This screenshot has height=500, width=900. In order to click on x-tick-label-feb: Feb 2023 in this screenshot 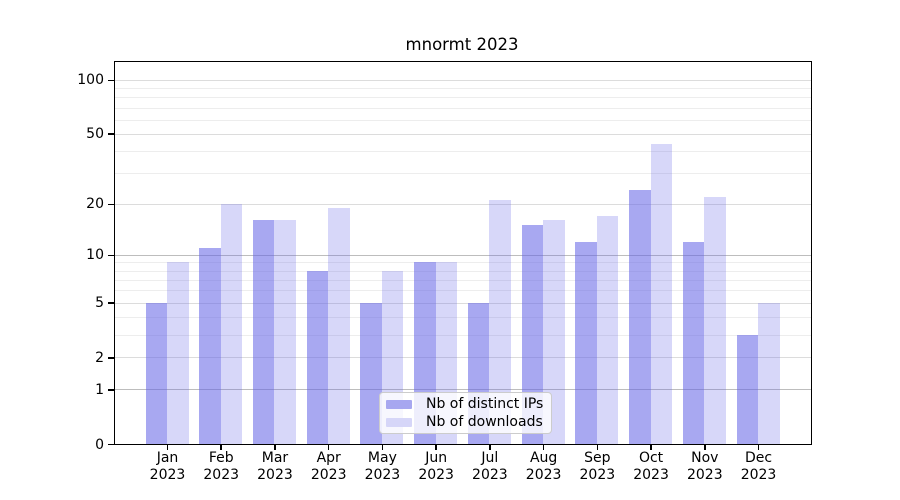, I will do `click(221, 466)`.